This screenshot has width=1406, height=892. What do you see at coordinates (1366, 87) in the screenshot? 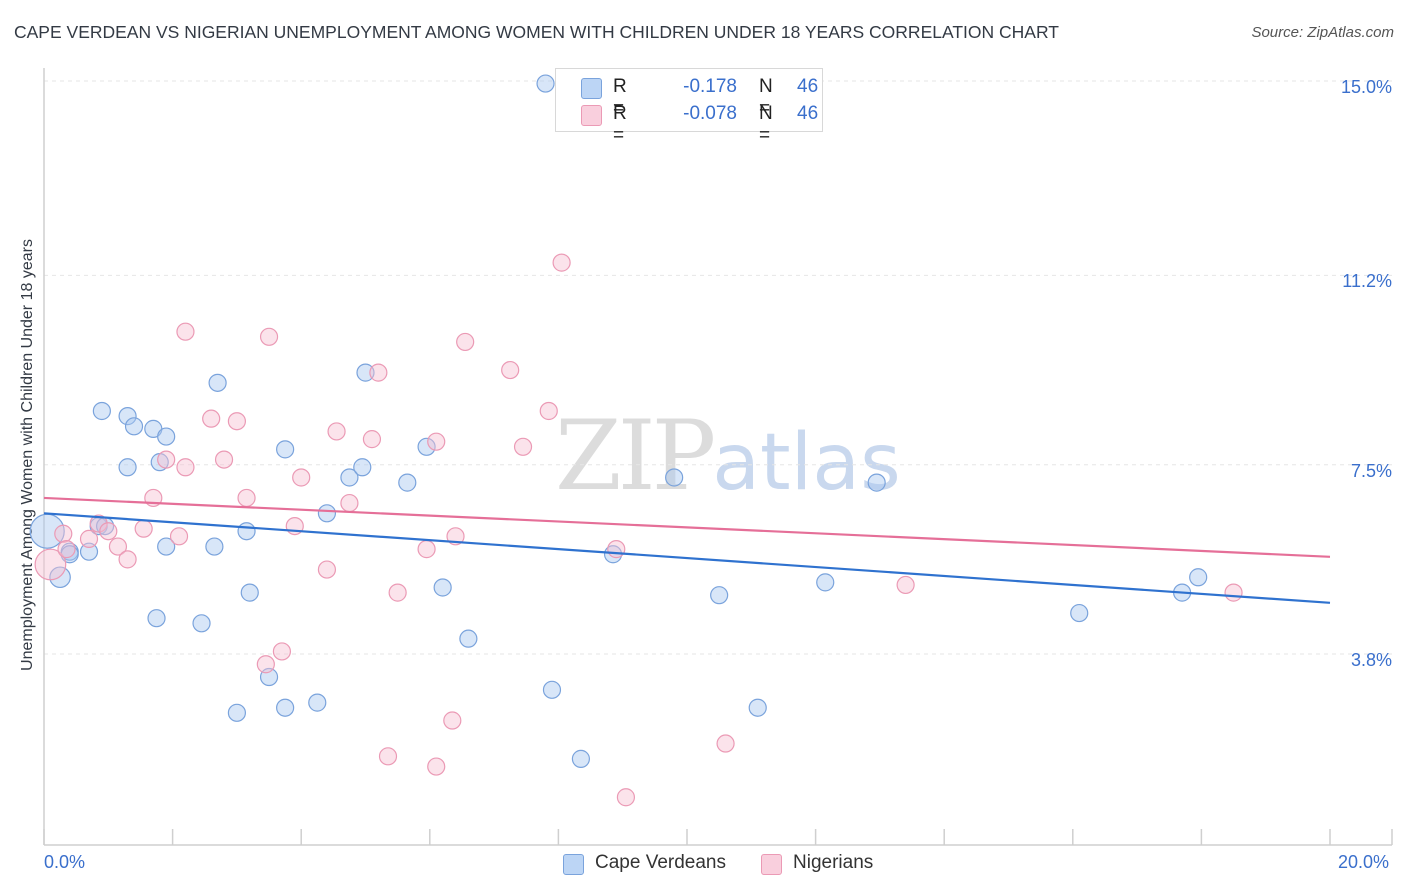
I see `y-tick-label: 15.0%` at bounding box center [1366, 87].